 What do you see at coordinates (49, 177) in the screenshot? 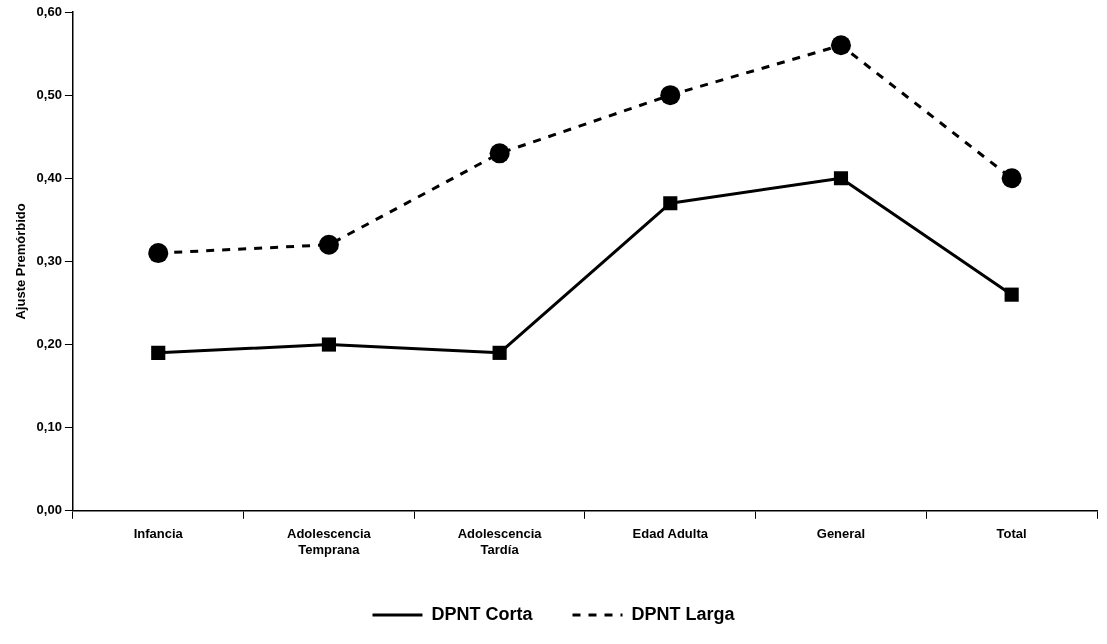
I see `y-tick-label: 0,40` at bounding box center [49, 177].